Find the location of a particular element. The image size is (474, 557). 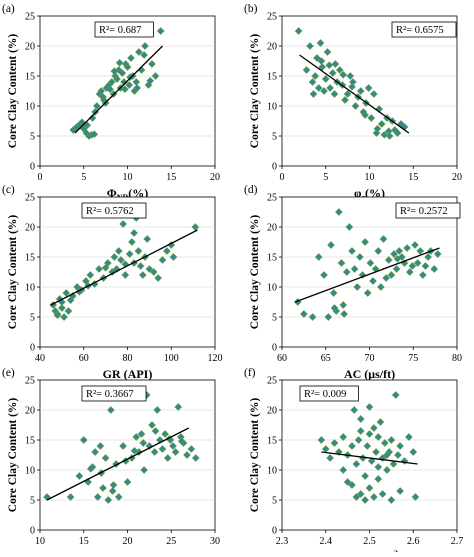

x-tick-label: 10 is located at coordinates (40, 541).